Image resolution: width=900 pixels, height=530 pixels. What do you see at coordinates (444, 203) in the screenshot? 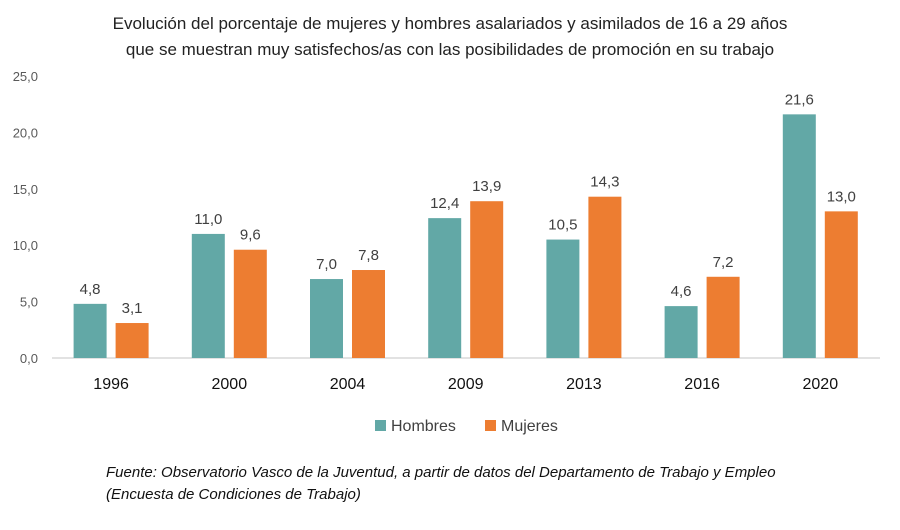
I see `data-label: 12,4` at bounding box center [444, 203].